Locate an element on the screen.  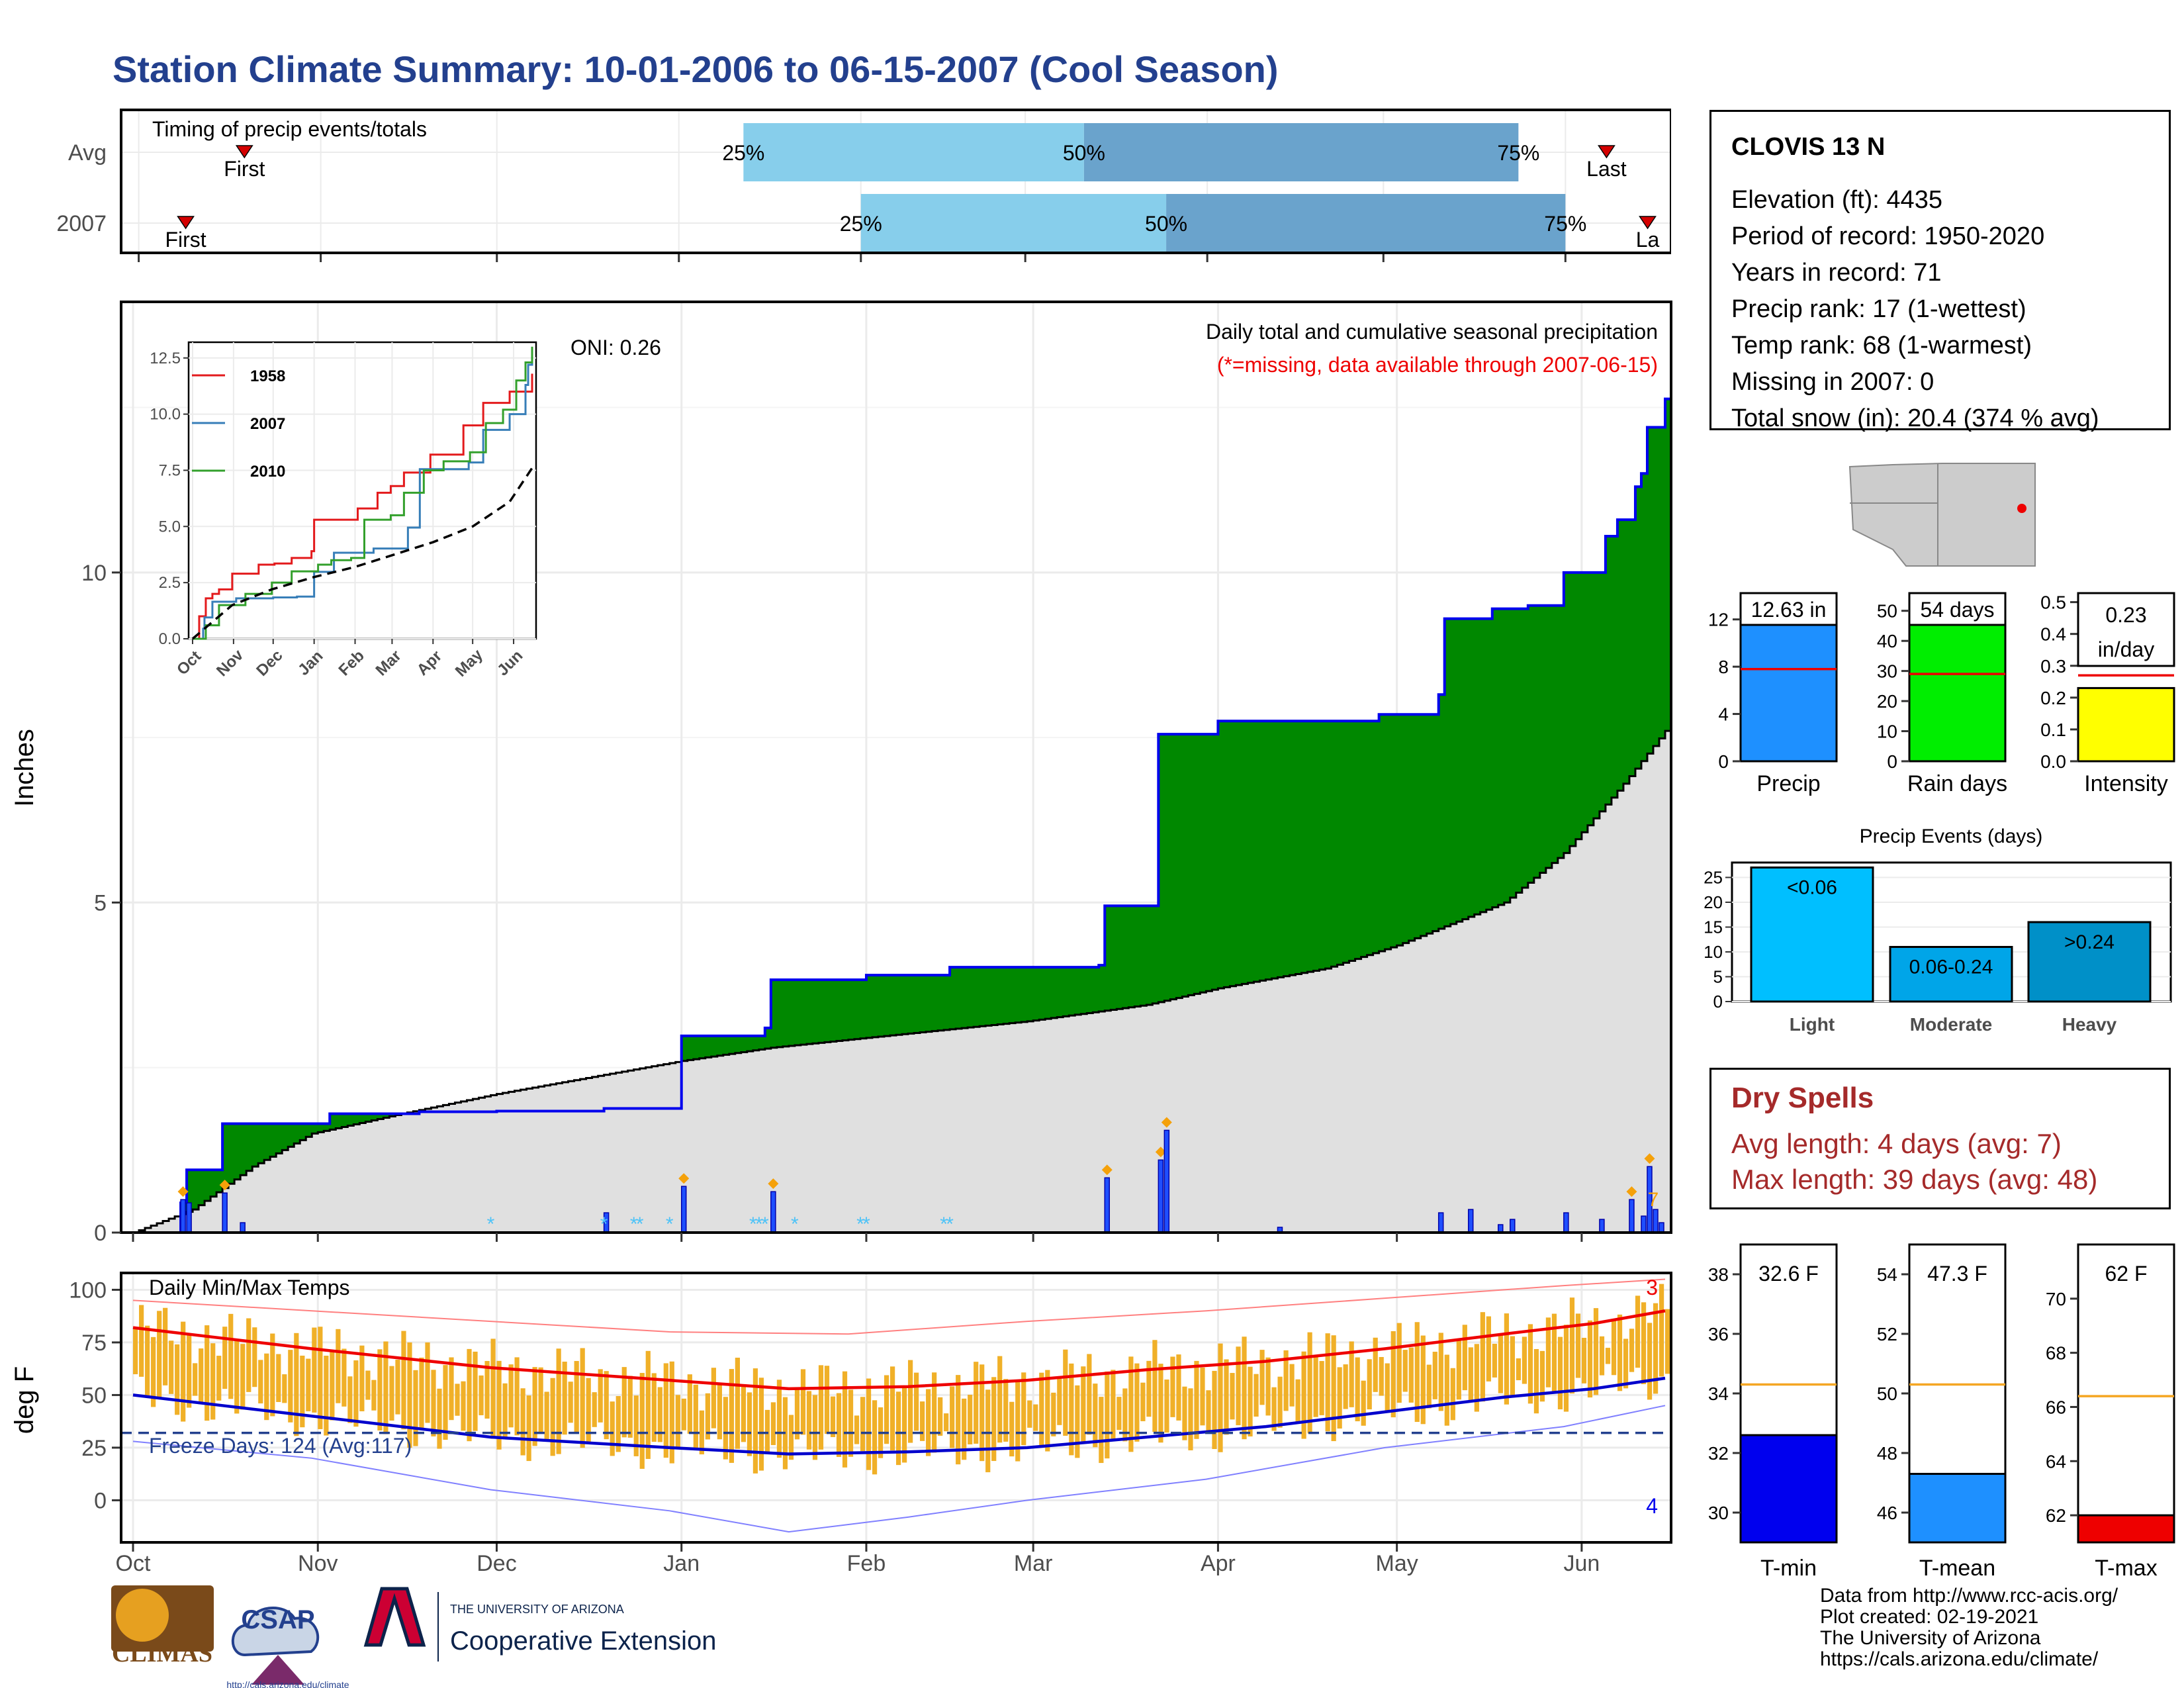
summary-y-tick: 50 is located at coordinates (1887, 611).